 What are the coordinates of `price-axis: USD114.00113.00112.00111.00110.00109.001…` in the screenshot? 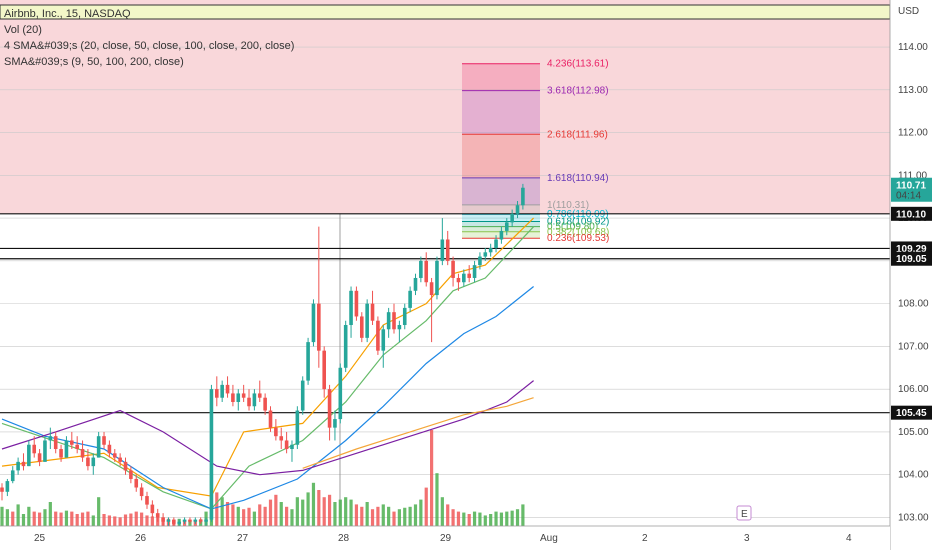 It's located at (910, 275).